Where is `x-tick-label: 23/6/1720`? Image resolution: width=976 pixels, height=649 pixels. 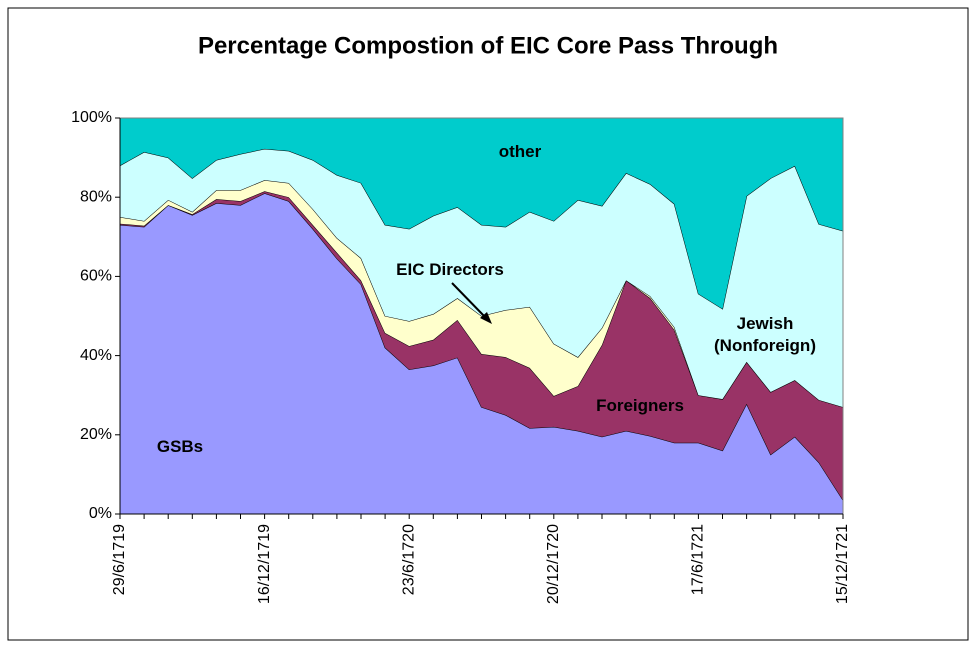 x-tick-label: 23/6/1720 is located at coordinates (408, 559).